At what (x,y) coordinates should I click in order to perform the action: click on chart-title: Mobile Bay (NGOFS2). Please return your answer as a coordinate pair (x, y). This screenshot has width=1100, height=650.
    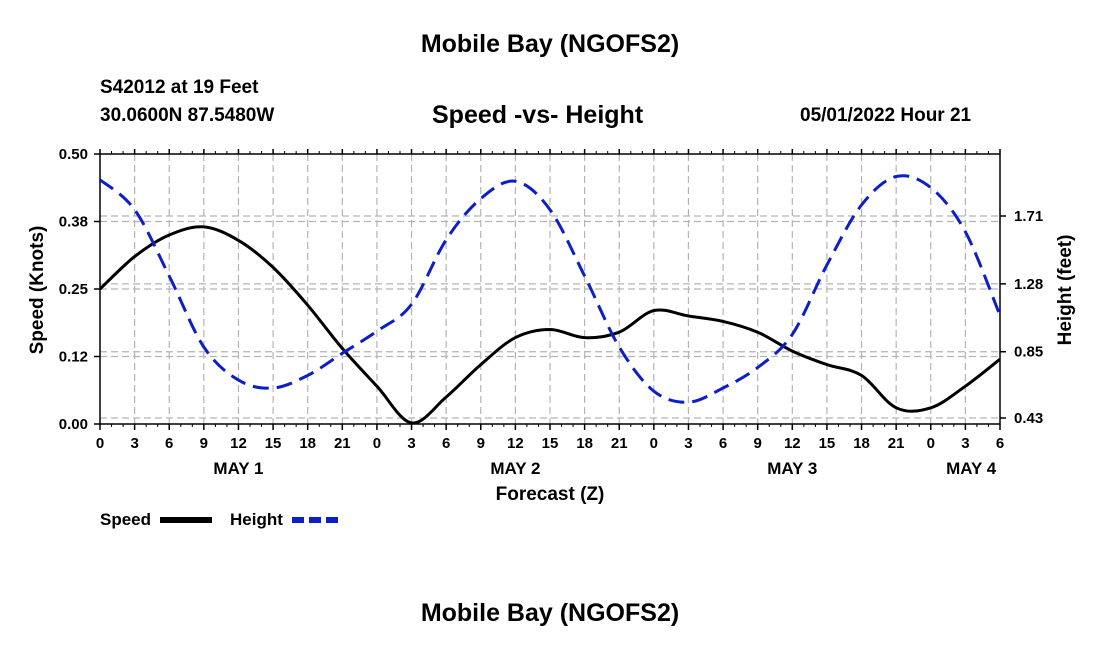
    Looking at the image, I should click on (550, 44).